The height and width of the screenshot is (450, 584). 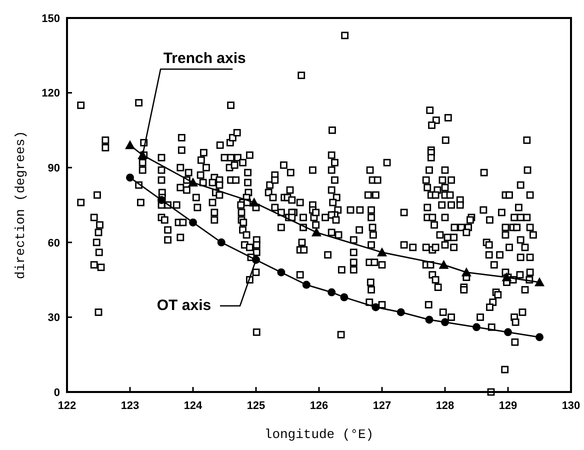 What do you see at coordinates (256, 406) in the screenshot?
I see `x-tick-label: 125` at bounding box center [256, 406].